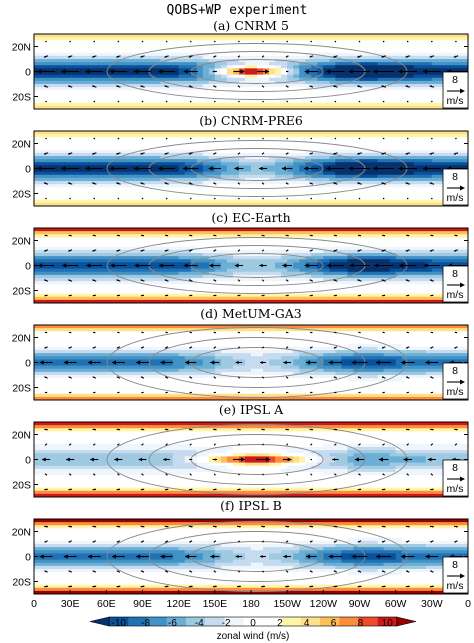  Describe the element at coordinates (178, 604) in the screenshot. I see `lon-tick-label: 120E` at that location.